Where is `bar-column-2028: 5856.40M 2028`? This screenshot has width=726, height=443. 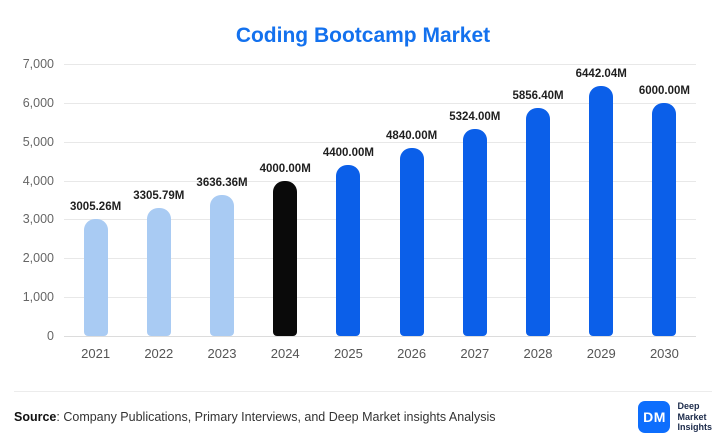 bar-column-2028: 5856.40M 2028 is located at coordinates (537, 212).